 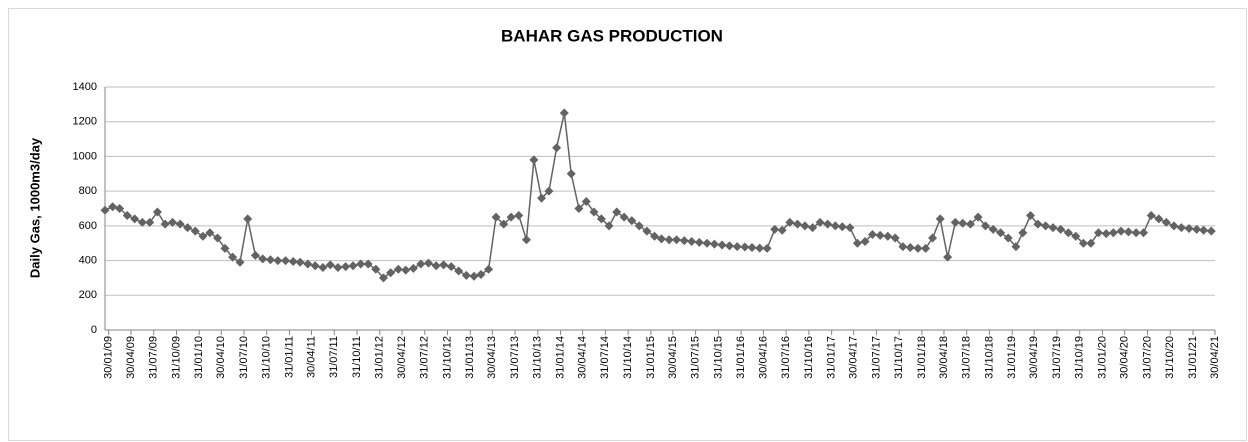 I want to click on x-tick-label: 31/10/10, so click(x=267, y=357).